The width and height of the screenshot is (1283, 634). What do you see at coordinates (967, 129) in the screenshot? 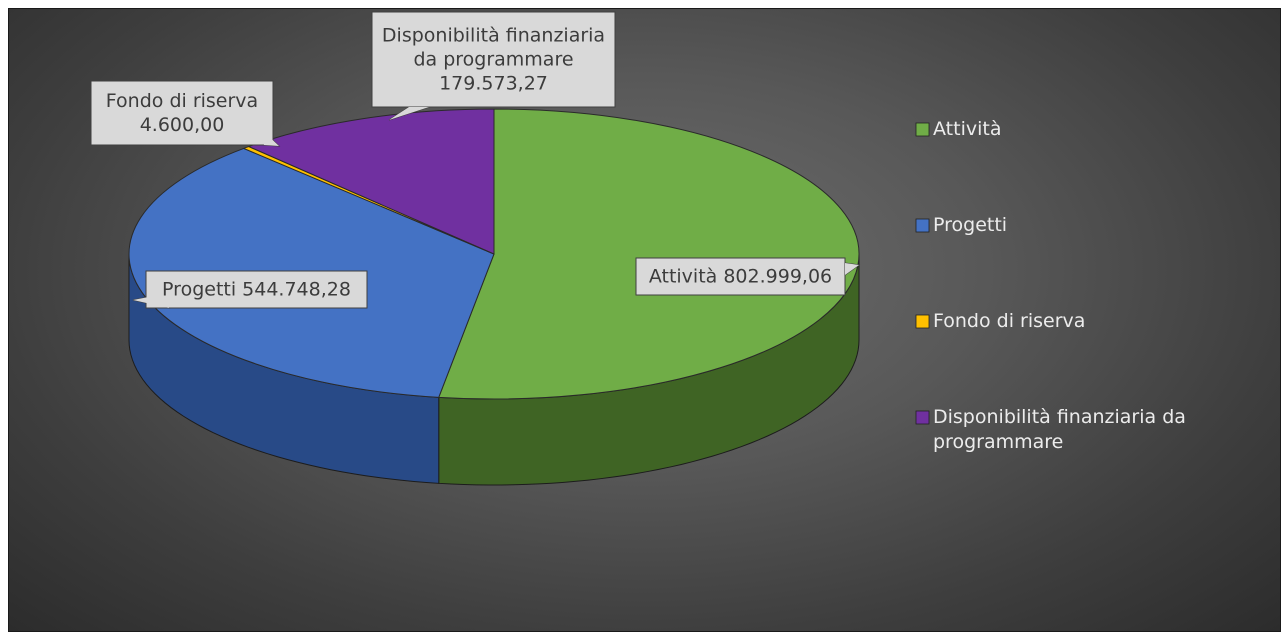
I see `legend-label: Attività` at bounding box center [967, 129].